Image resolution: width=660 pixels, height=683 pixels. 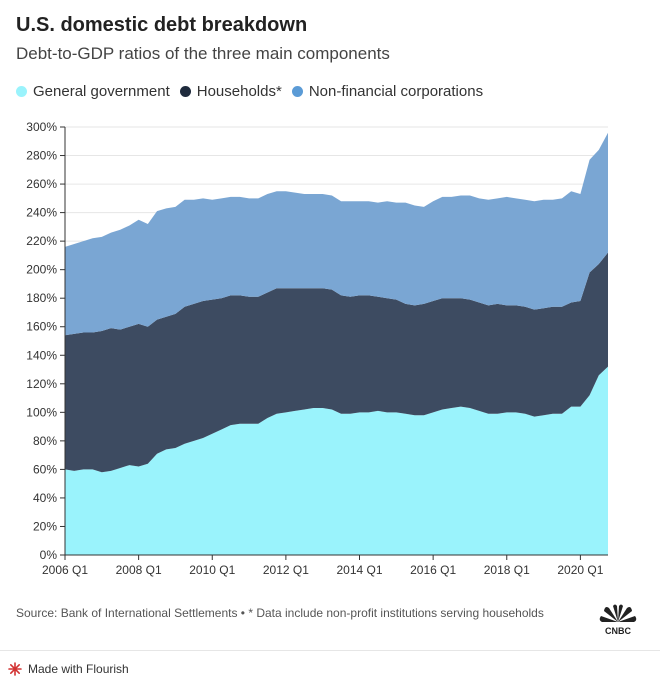 What do you see at coordinates (45, 469) in the screenshot?
I see `y-tick-label: 60%` at bounding box center [45, 469].